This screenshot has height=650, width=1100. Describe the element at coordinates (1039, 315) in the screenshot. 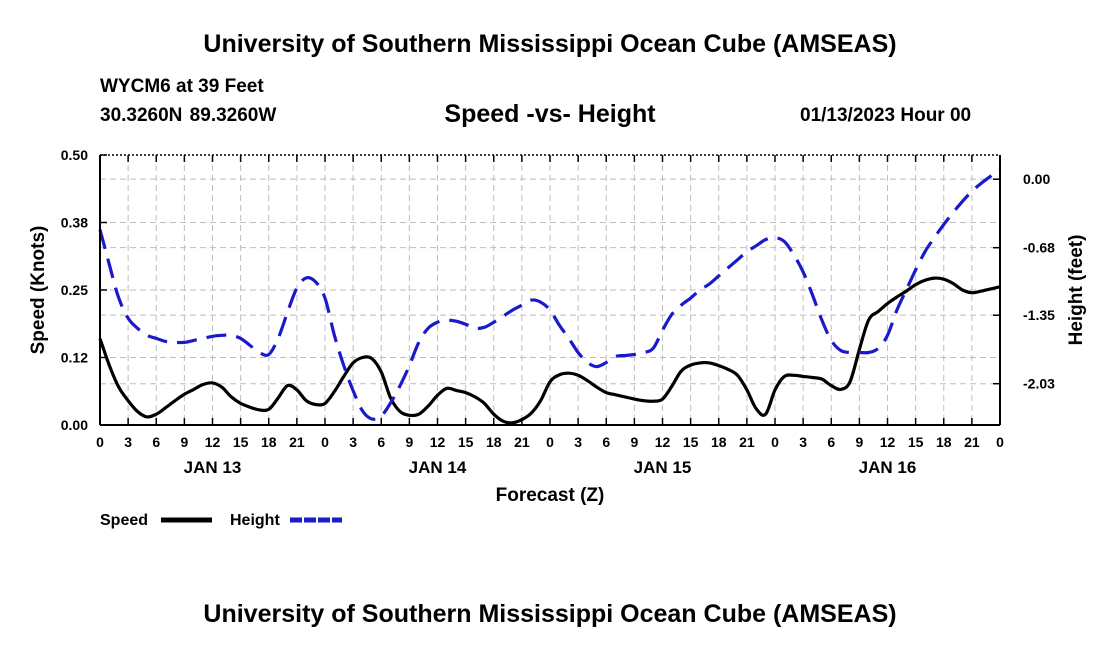

I see `y2-tick-label: -1.35` at that location.